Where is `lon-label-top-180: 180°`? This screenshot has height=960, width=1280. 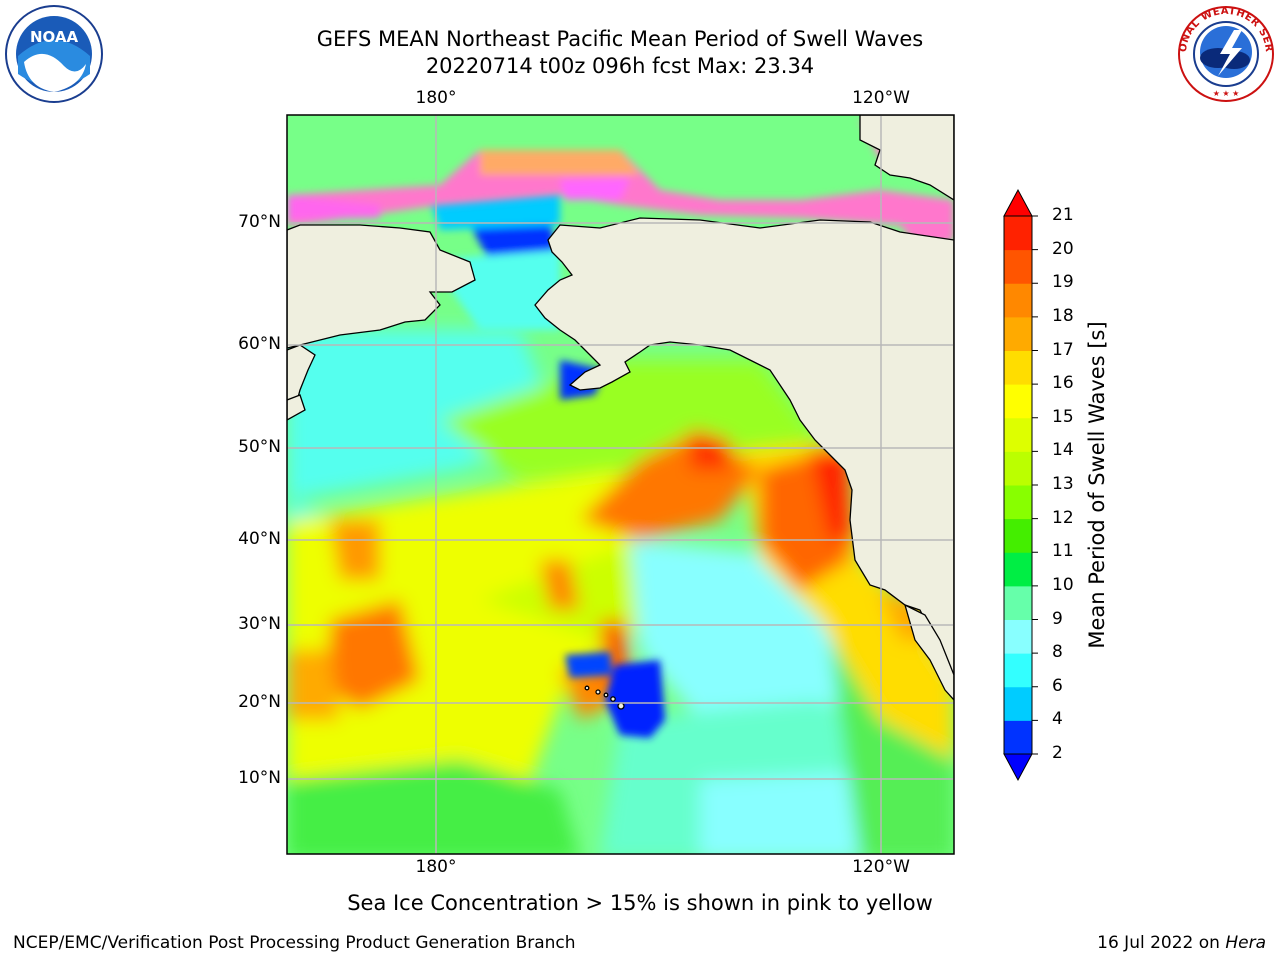 lon-label-top-180: 180° is located at coordinates (436, 98).